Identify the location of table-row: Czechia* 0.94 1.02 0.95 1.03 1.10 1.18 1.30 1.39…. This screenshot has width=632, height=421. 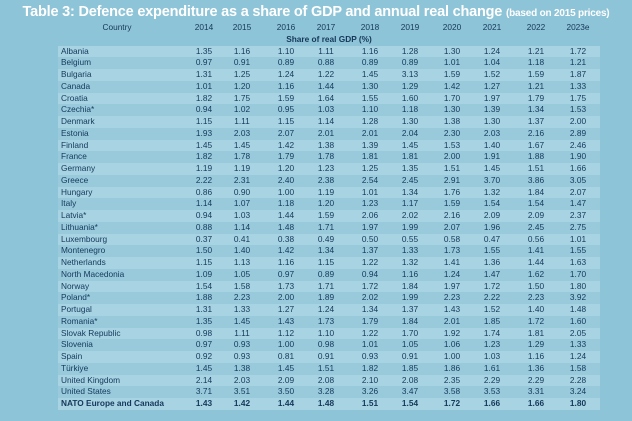
(329, 110).